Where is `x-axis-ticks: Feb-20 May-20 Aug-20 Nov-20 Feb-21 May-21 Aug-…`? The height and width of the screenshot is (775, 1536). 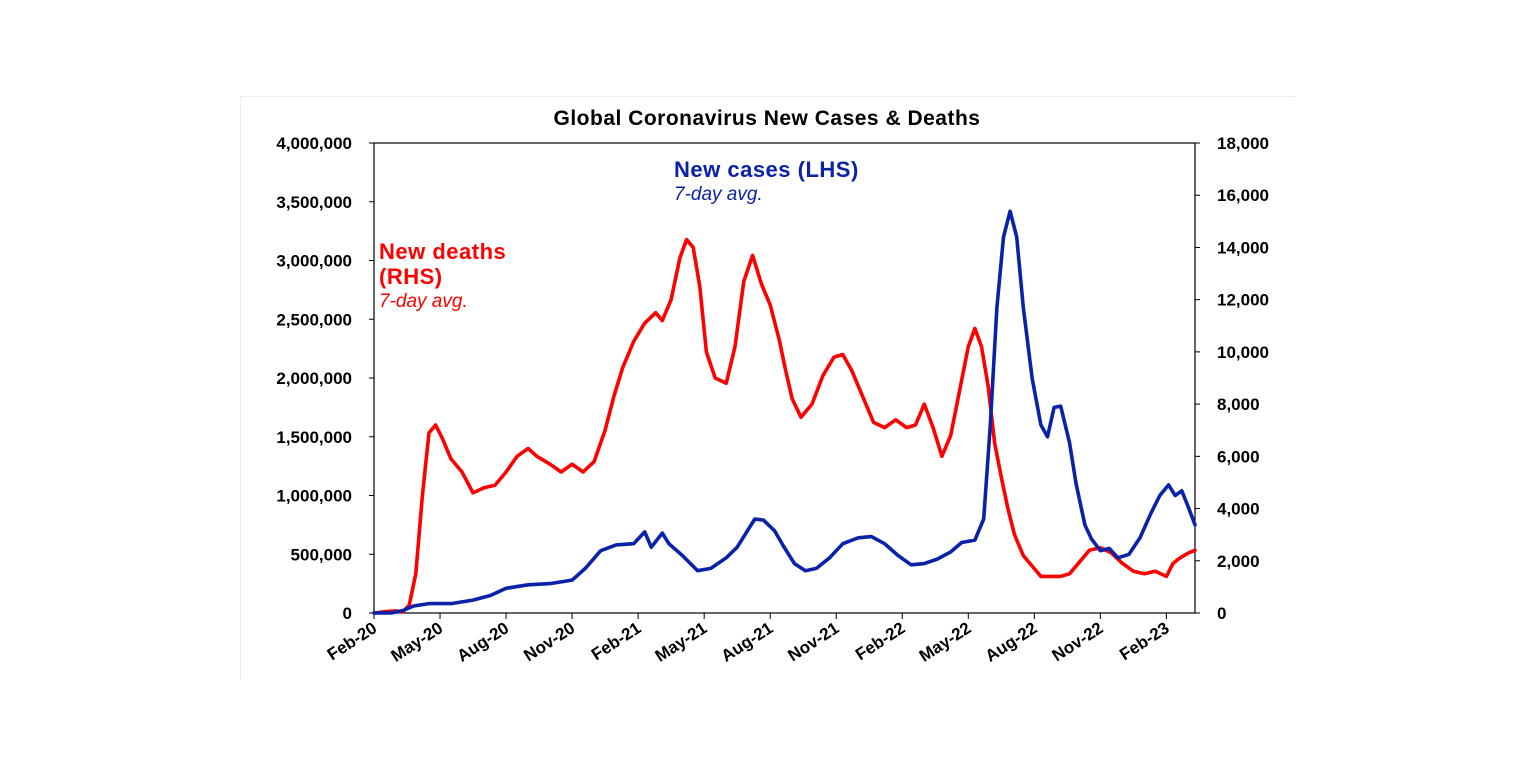
x-axis-ticks: Feb-20 May-20 Aug-20 Nov-20 Feb-21 May-21 Aug-… is located at coordinates (748, 639).